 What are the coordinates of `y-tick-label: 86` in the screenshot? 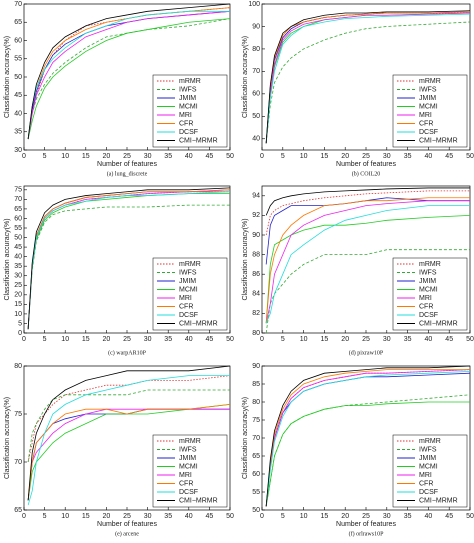 It's located at (256, 274).